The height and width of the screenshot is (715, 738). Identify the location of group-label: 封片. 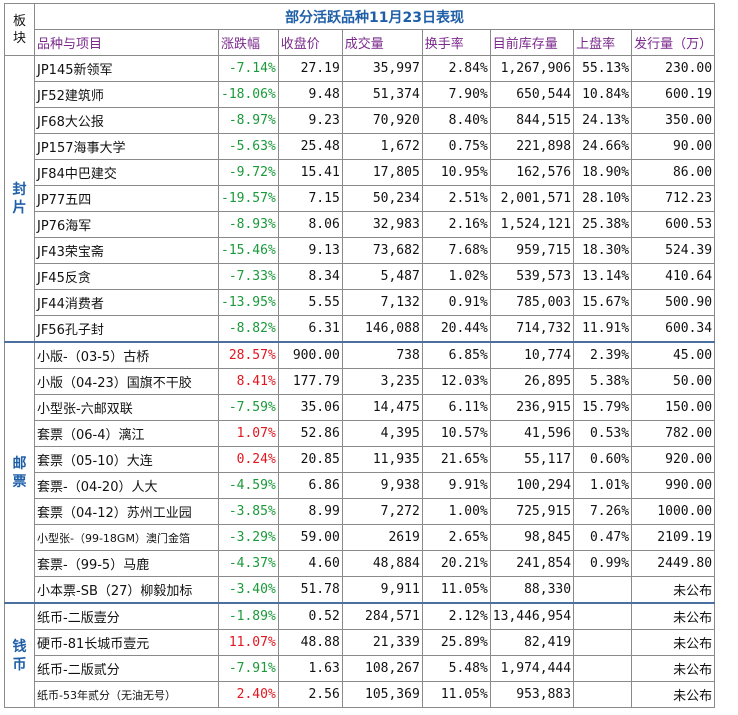
(19, 199).